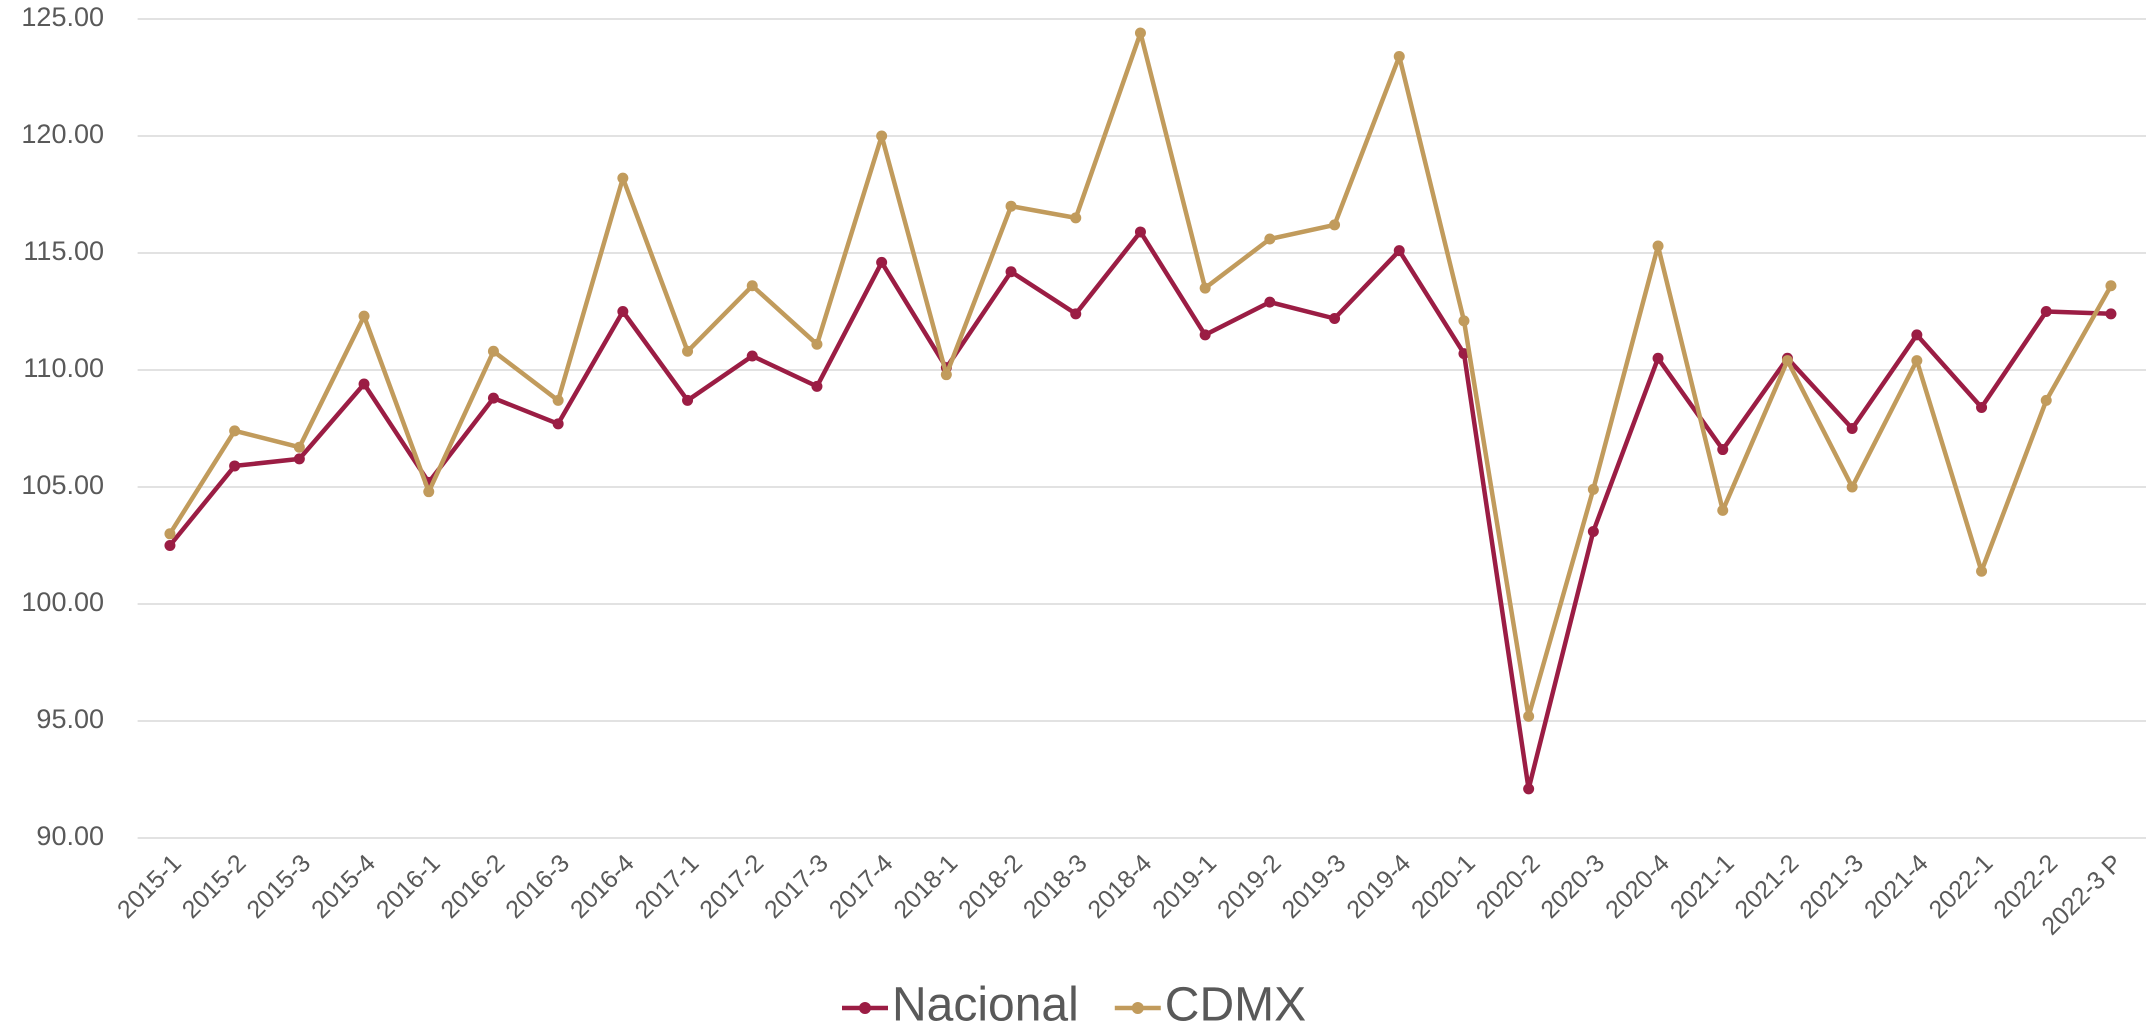 The width and height of the screenshot is (2146, 1033). I want to click on x-tick-label: 2020-3, so click(1572, 886).